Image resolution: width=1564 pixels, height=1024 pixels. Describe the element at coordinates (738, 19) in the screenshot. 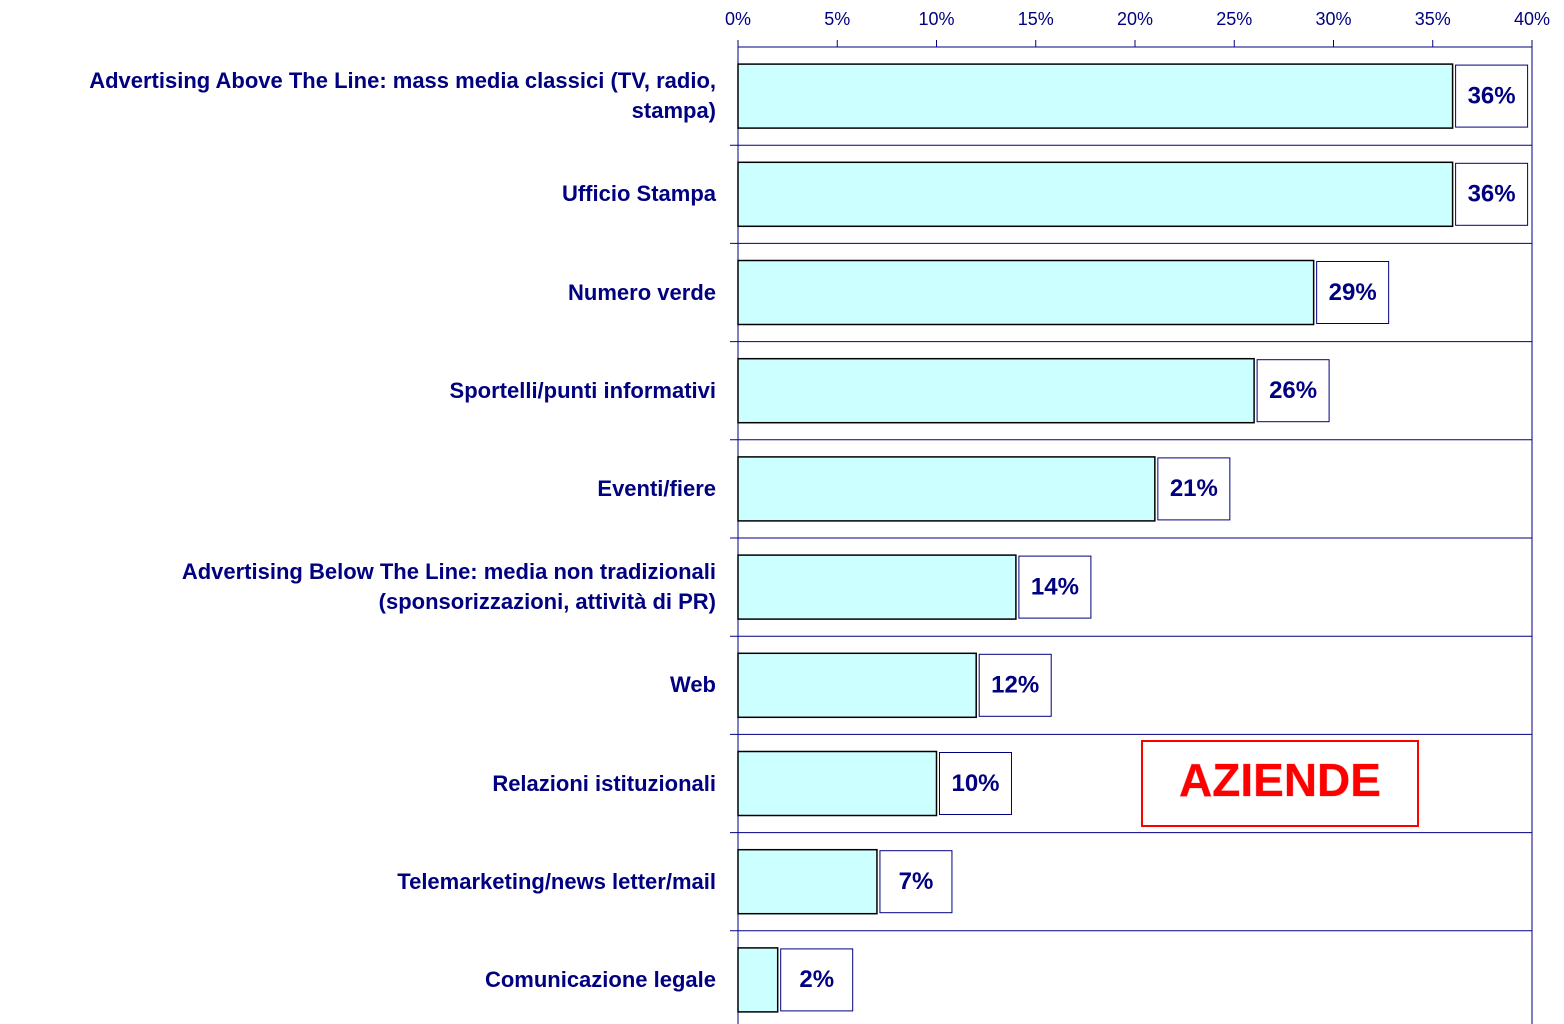

I see `x-tick-label: 0%` at that location.